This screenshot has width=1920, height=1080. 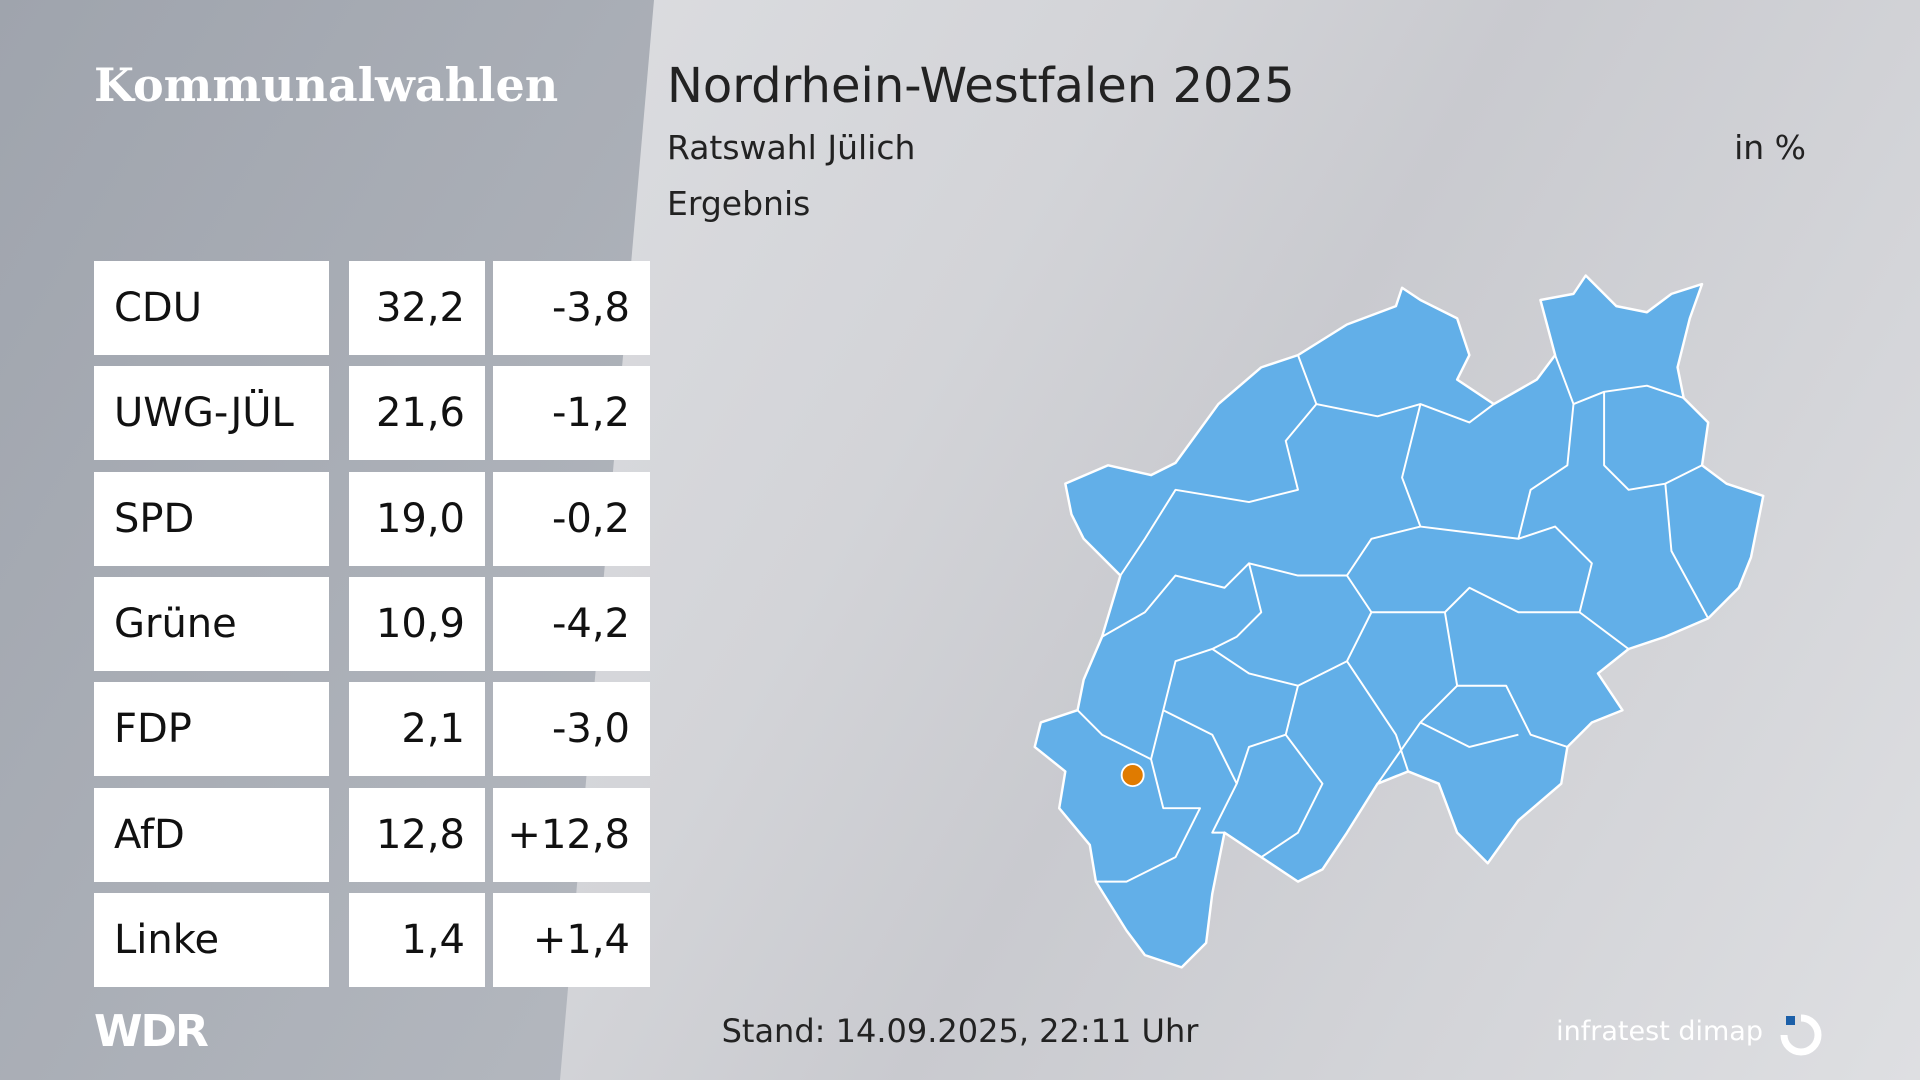 What do you see at coordinates (211, 834) in the screenshot?
I see `party-name: AfD` at bounding box center [211, 834].